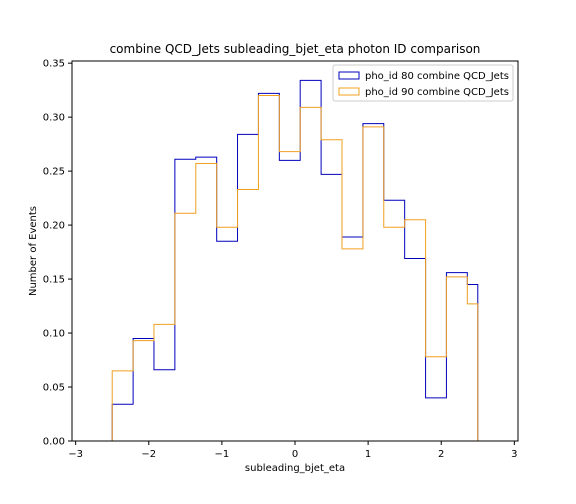 This screenshot has width=576, height=504. What do you see at coordinates (437, 76) in the screenshot?
I see `legend-label-1: pho_id 80 combine QCD_Jets` at bounding box center [437, 76].